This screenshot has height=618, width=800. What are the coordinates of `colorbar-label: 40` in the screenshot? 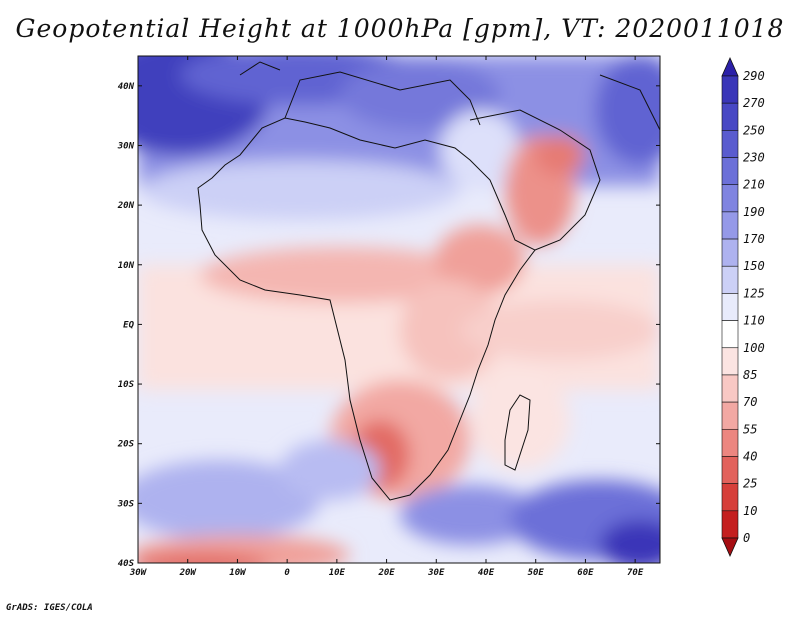 It's located at (750, 456).